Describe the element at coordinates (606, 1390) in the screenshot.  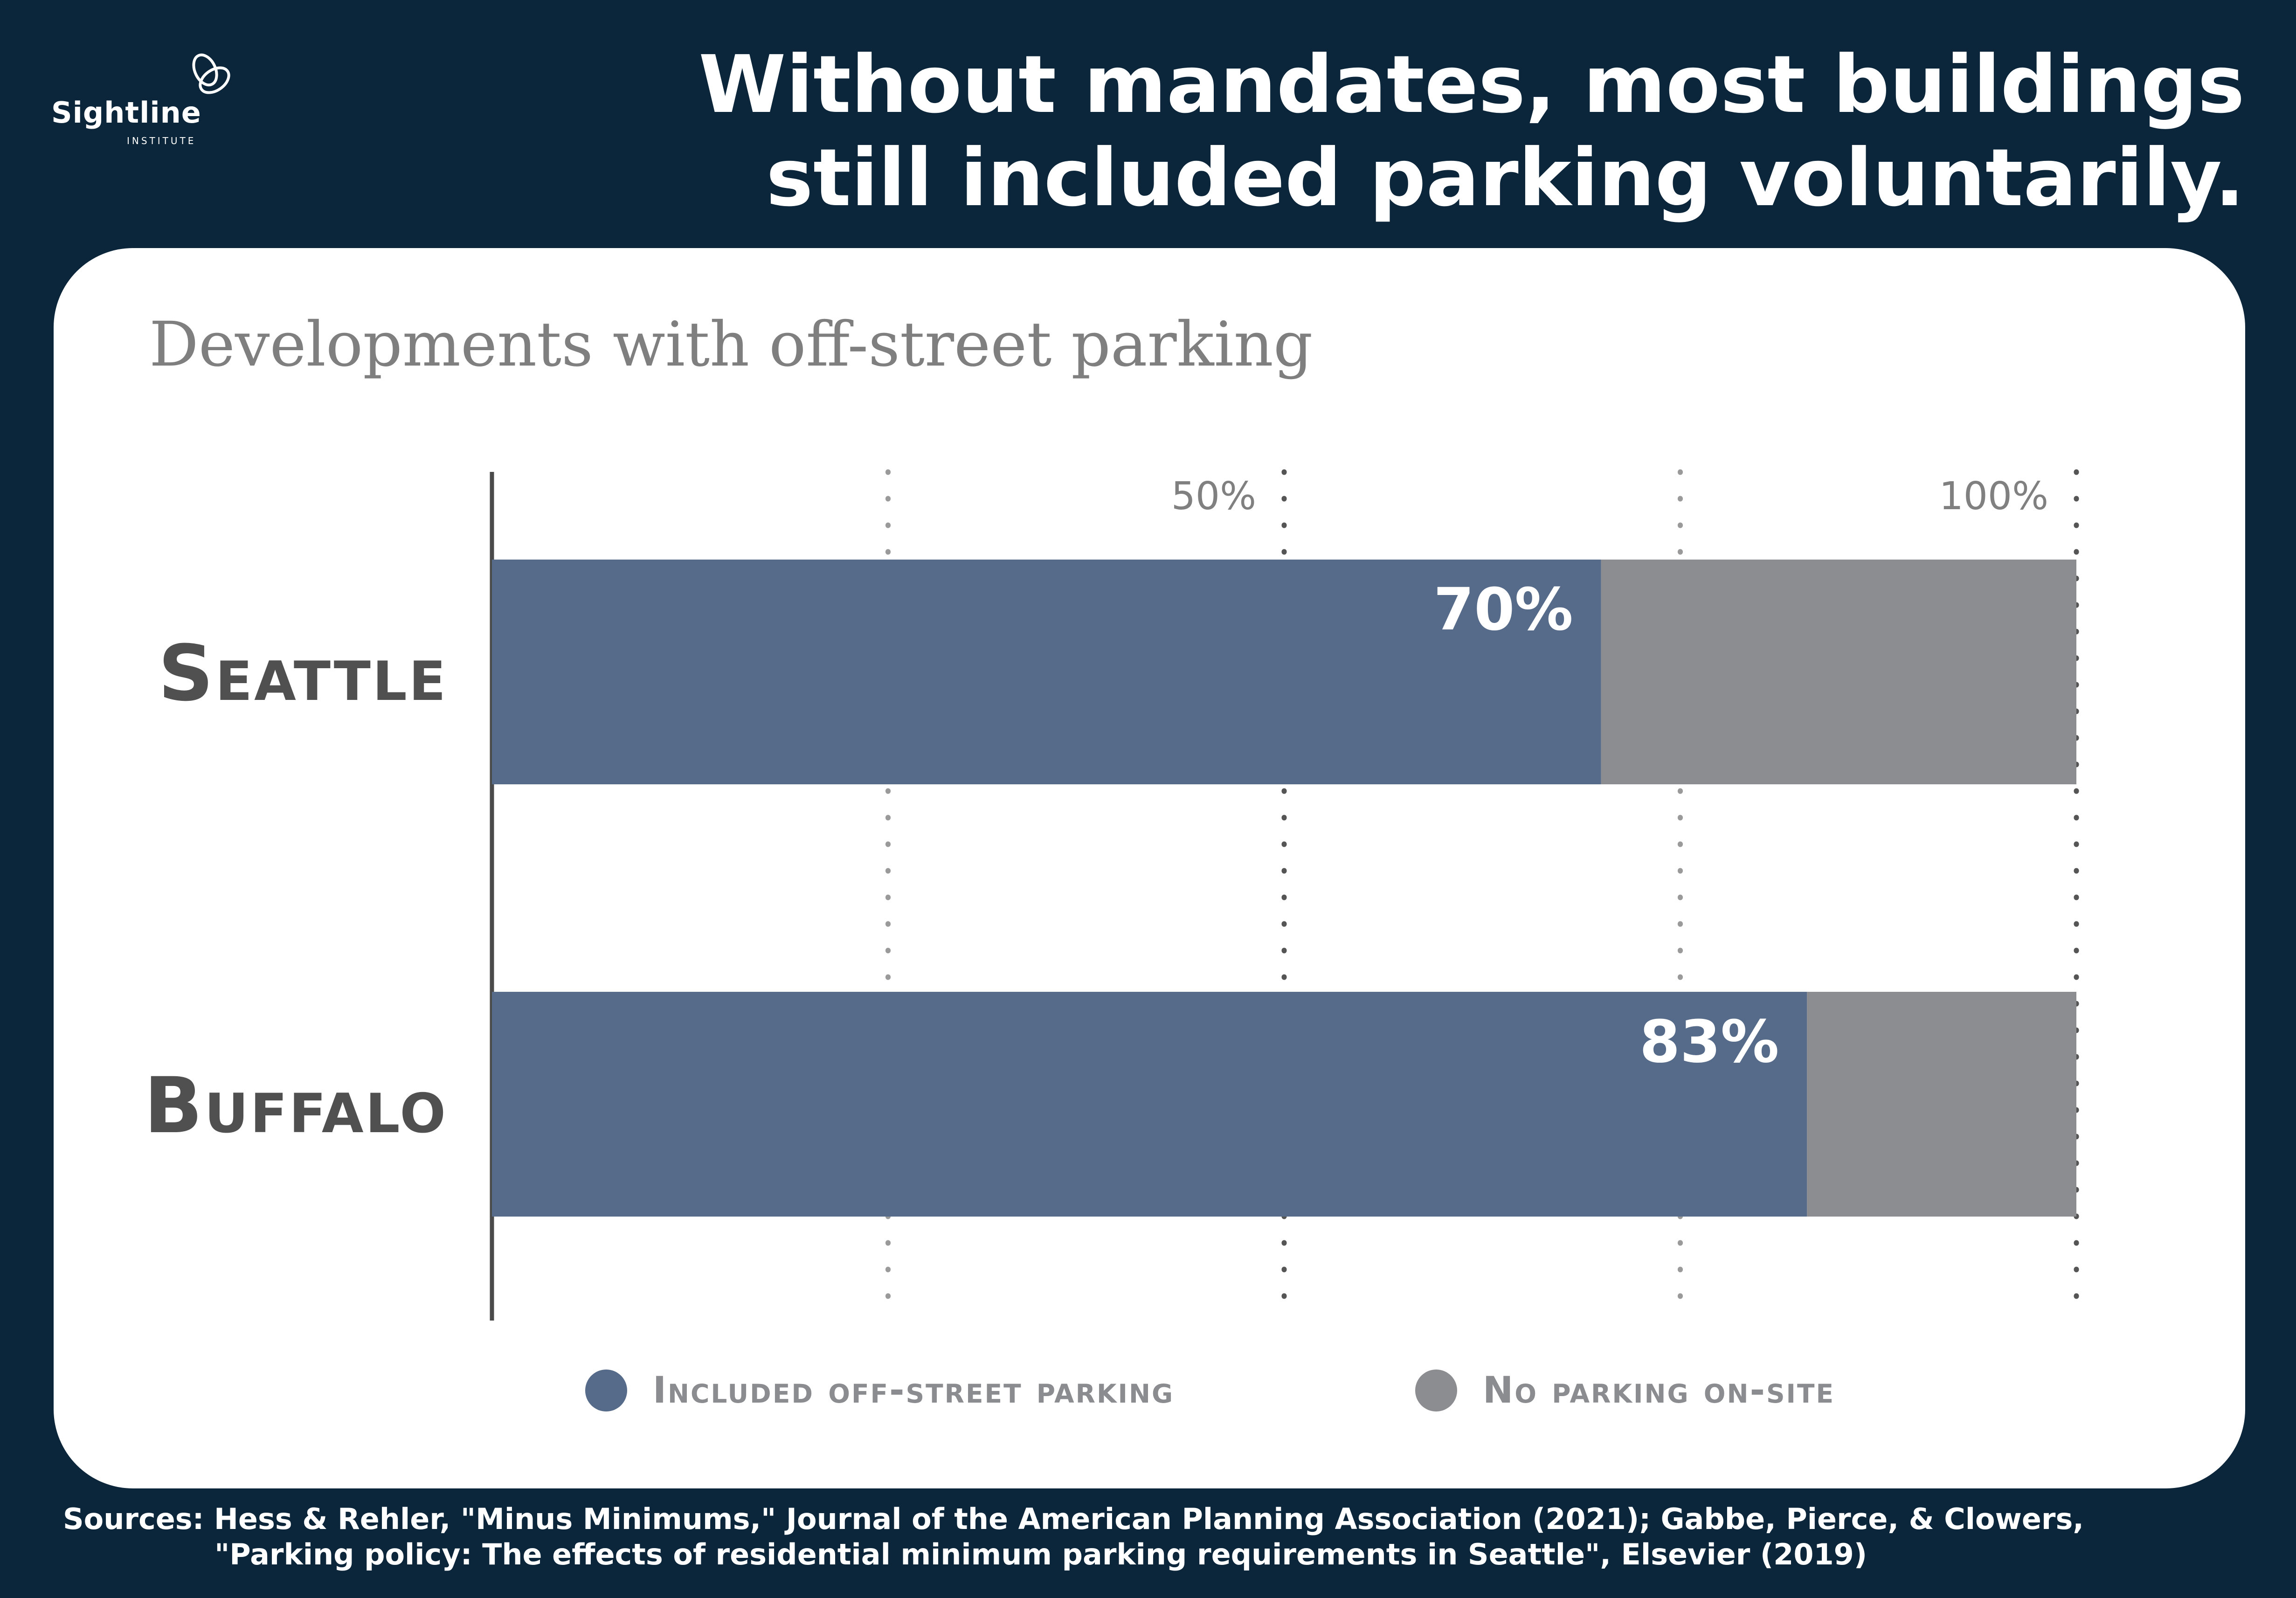
I see `legend-swatch-included` at that location.